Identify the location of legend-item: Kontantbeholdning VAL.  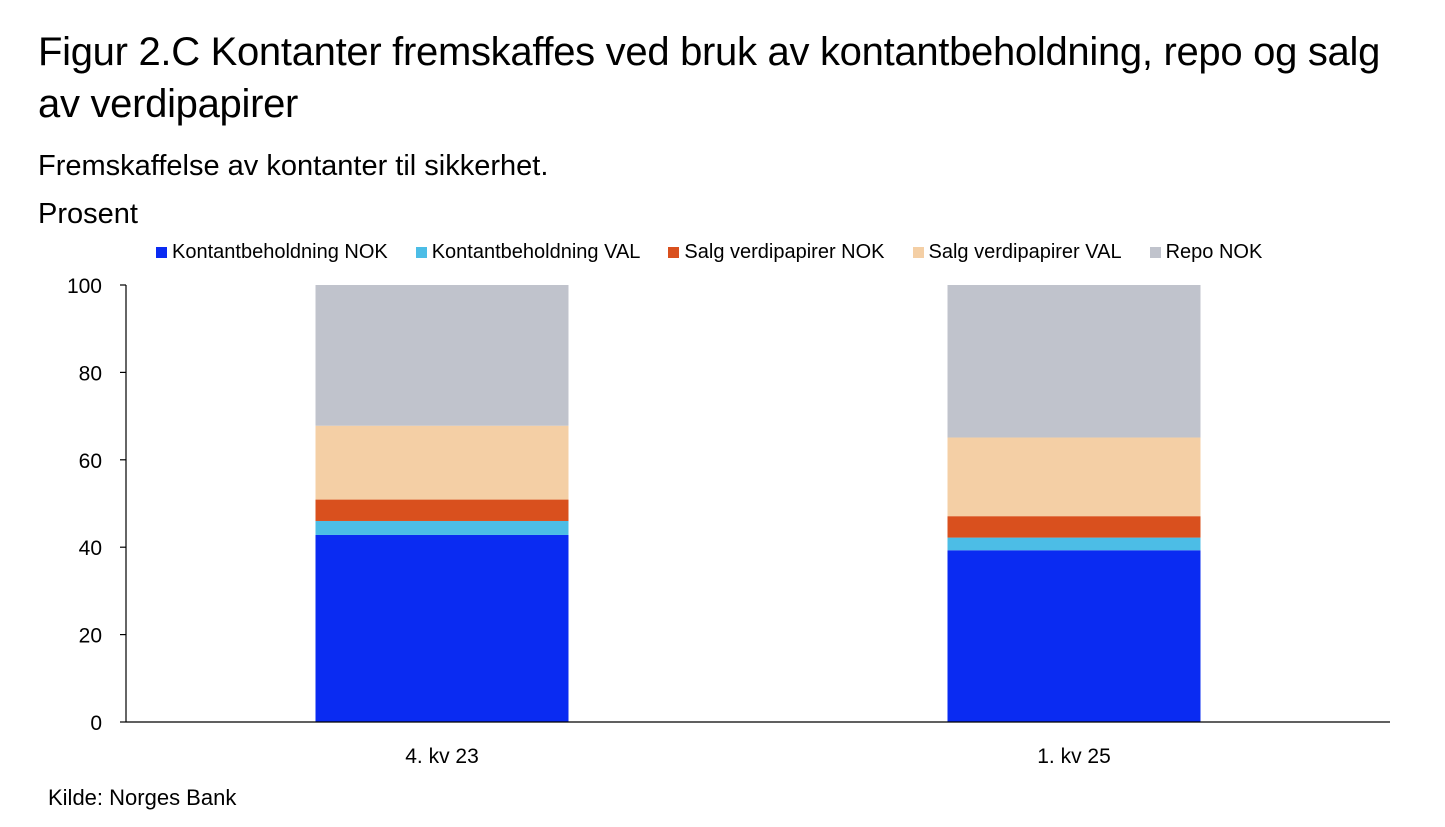
(528, 252).